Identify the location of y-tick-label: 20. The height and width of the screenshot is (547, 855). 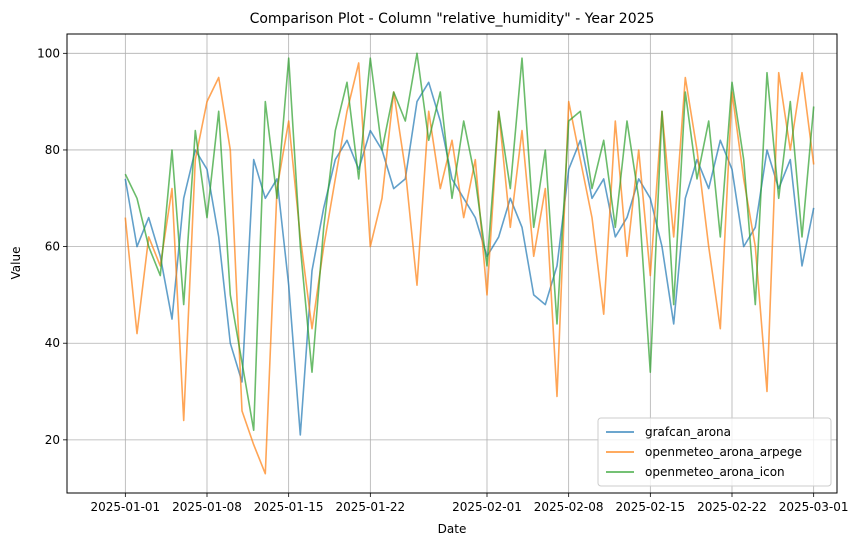
(52, 440).